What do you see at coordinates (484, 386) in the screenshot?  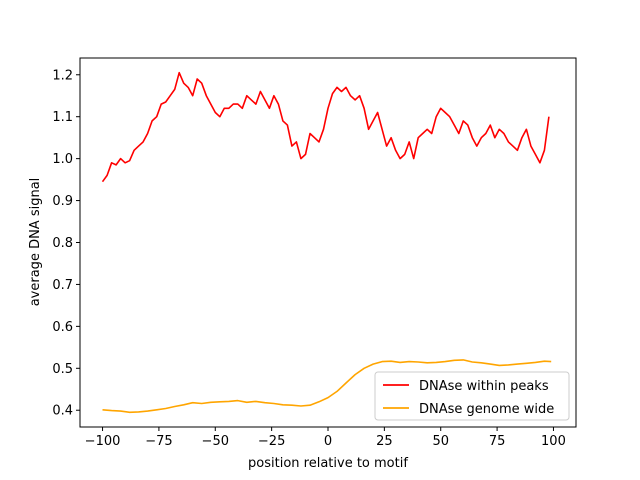 I see `legend-label-within-peaks: DNAse within peaks` at bounding box center [484, 386].